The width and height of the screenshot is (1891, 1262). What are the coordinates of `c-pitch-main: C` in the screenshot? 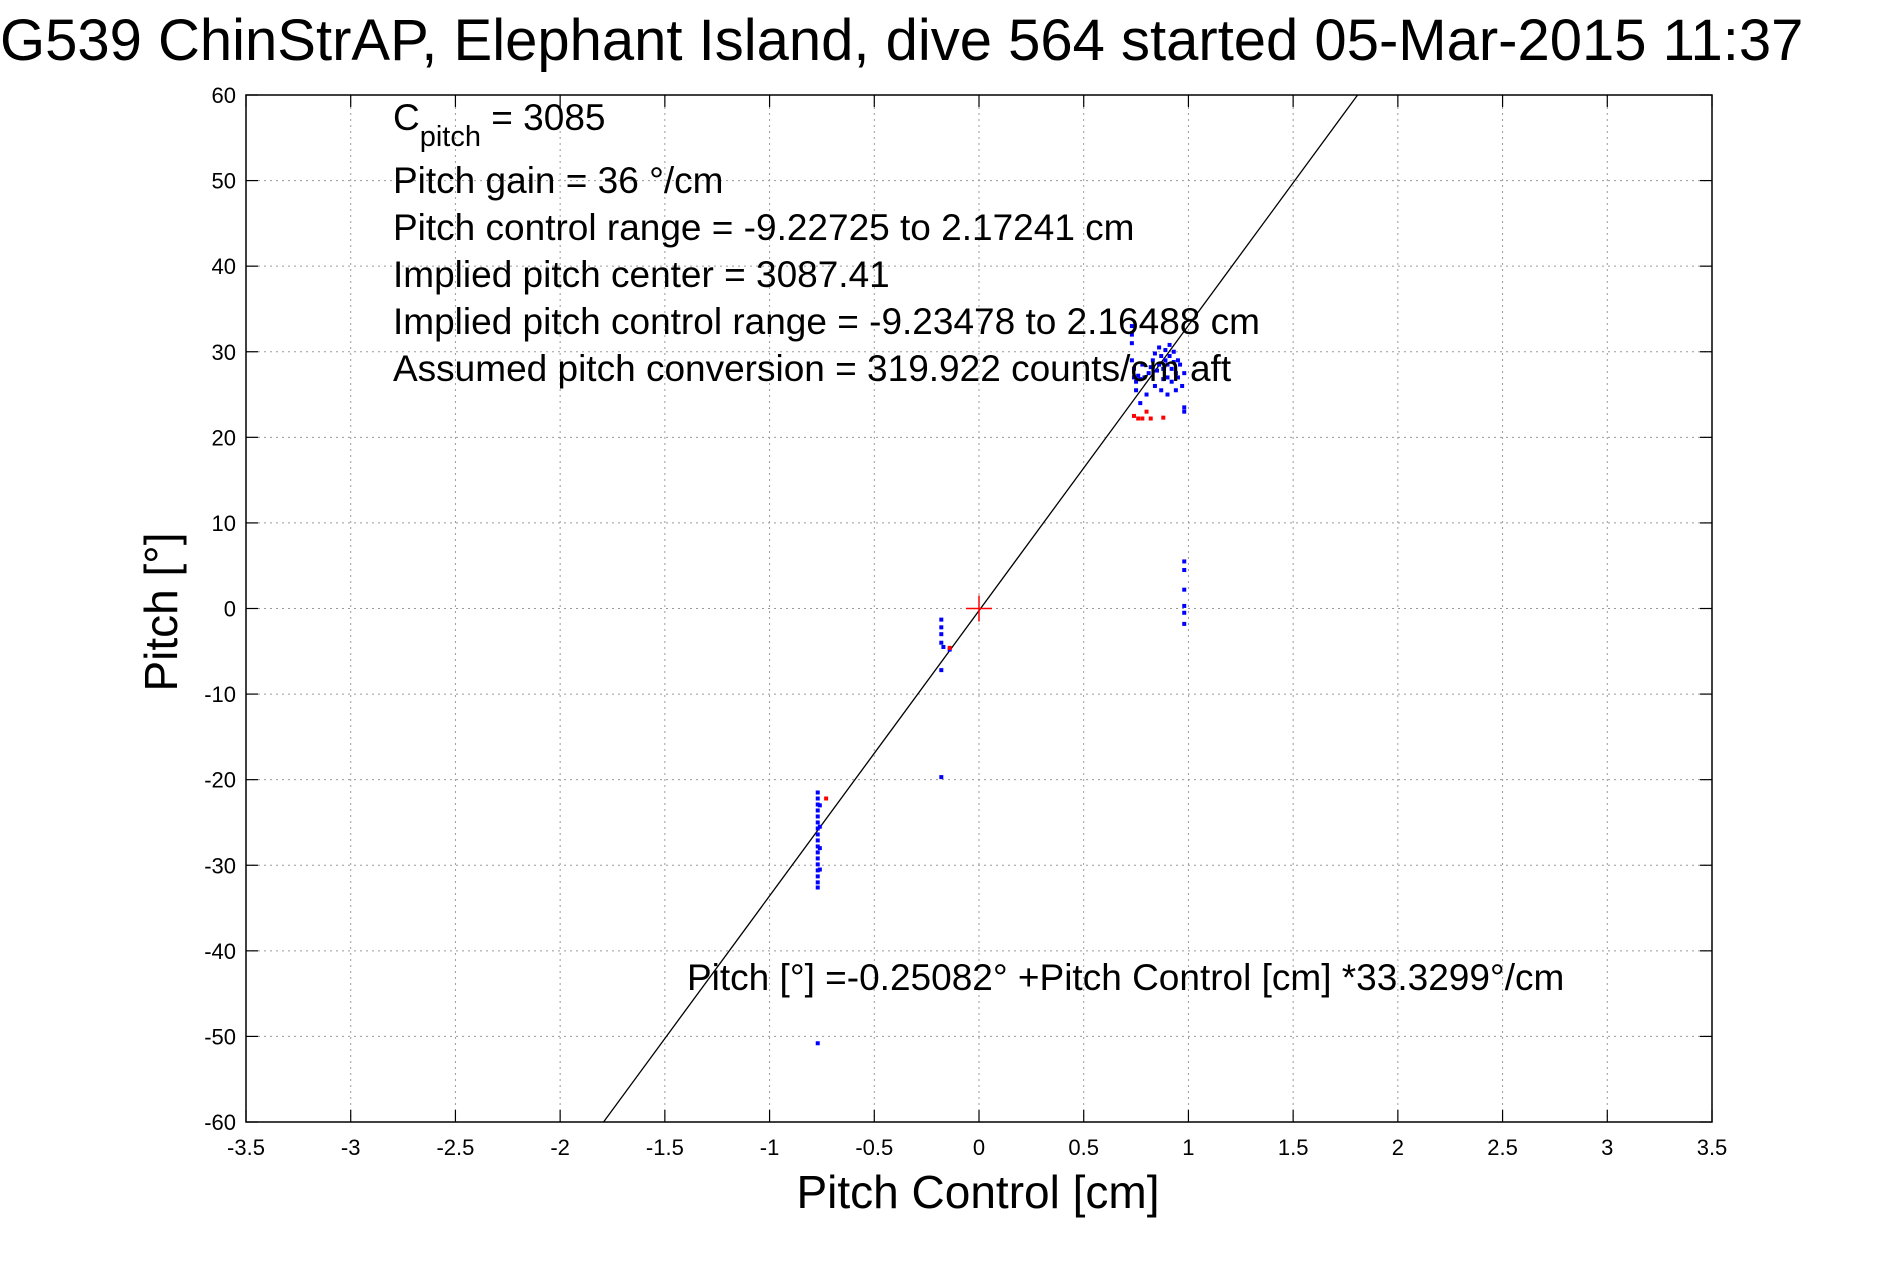 It's located at (406, 117).